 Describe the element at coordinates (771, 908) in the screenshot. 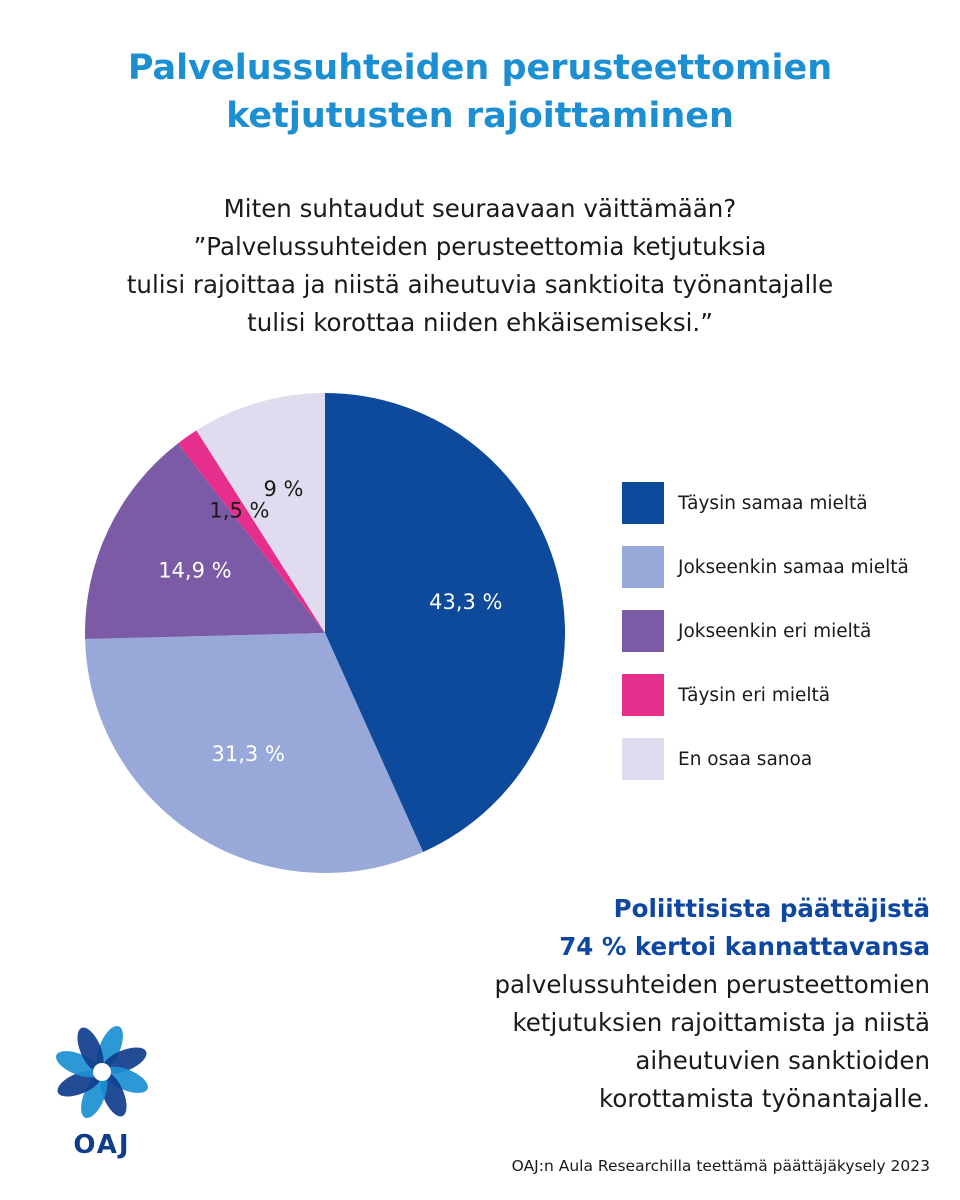

I see `note-strong-line: Poliittisista päättäjistä` at that location.